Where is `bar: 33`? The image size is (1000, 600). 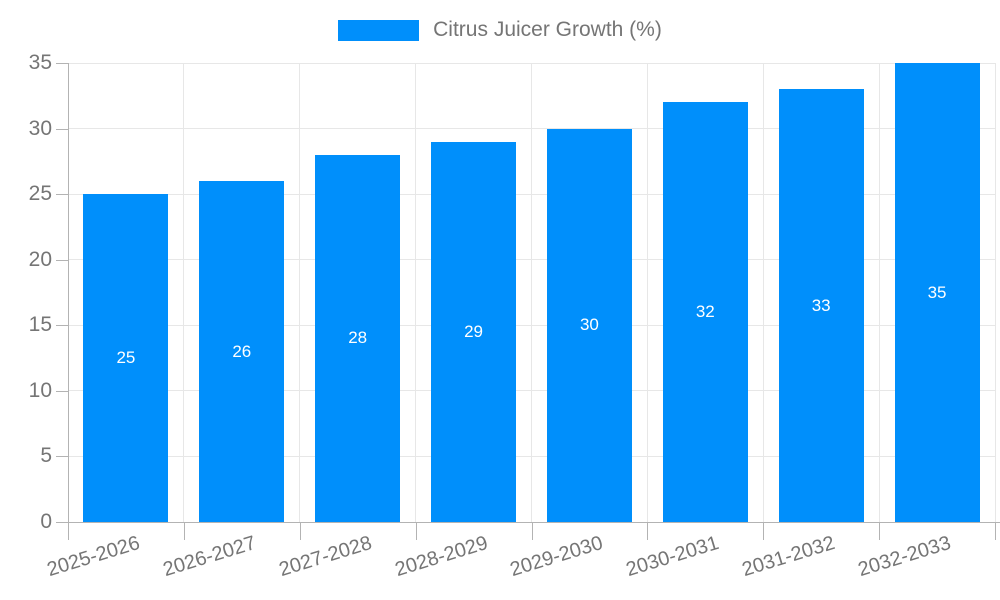
bar: 33 is located at coordinates (821, 305).